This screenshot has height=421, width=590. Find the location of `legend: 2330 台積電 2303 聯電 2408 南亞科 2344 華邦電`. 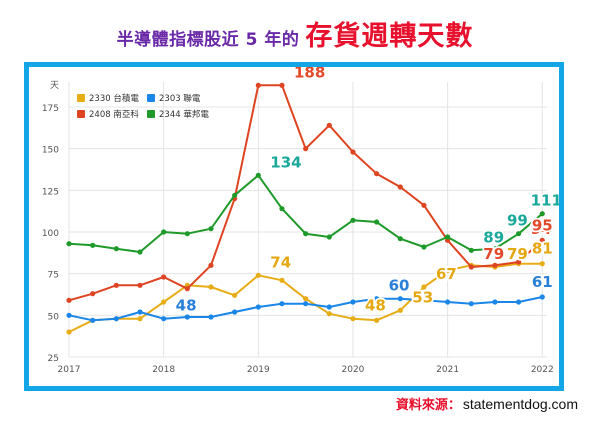

legend: 2330 台積電 2303 聯電 2408 南亞科 2344 華邦電 is located at coordinates (143, 106).